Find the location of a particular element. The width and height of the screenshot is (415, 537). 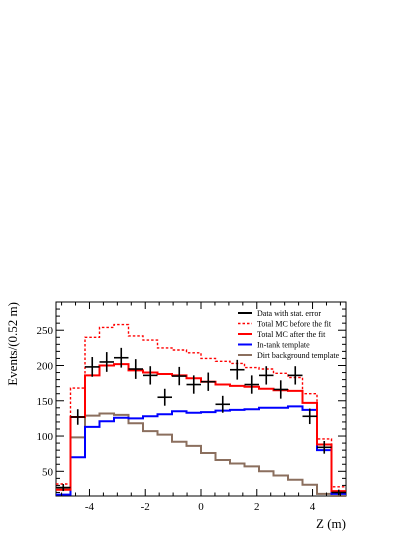

y-tick-label: 50 is located at coordinates (48, 472).